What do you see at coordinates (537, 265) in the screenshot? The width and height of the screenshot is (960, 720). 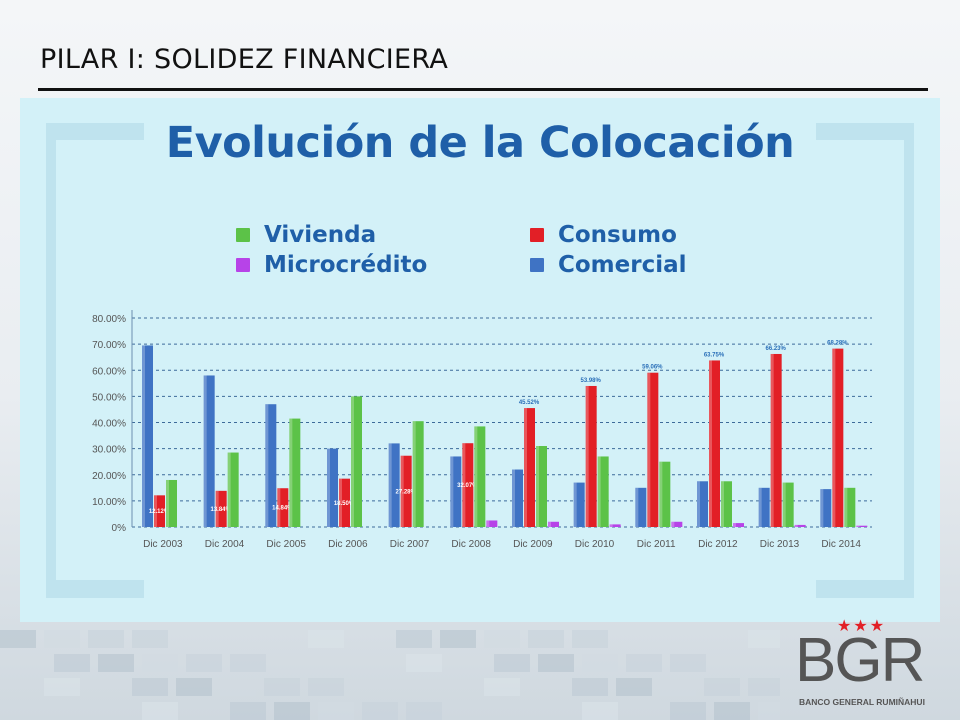 I see `legend-swatch-comercial` at bounding box center [537, 265].